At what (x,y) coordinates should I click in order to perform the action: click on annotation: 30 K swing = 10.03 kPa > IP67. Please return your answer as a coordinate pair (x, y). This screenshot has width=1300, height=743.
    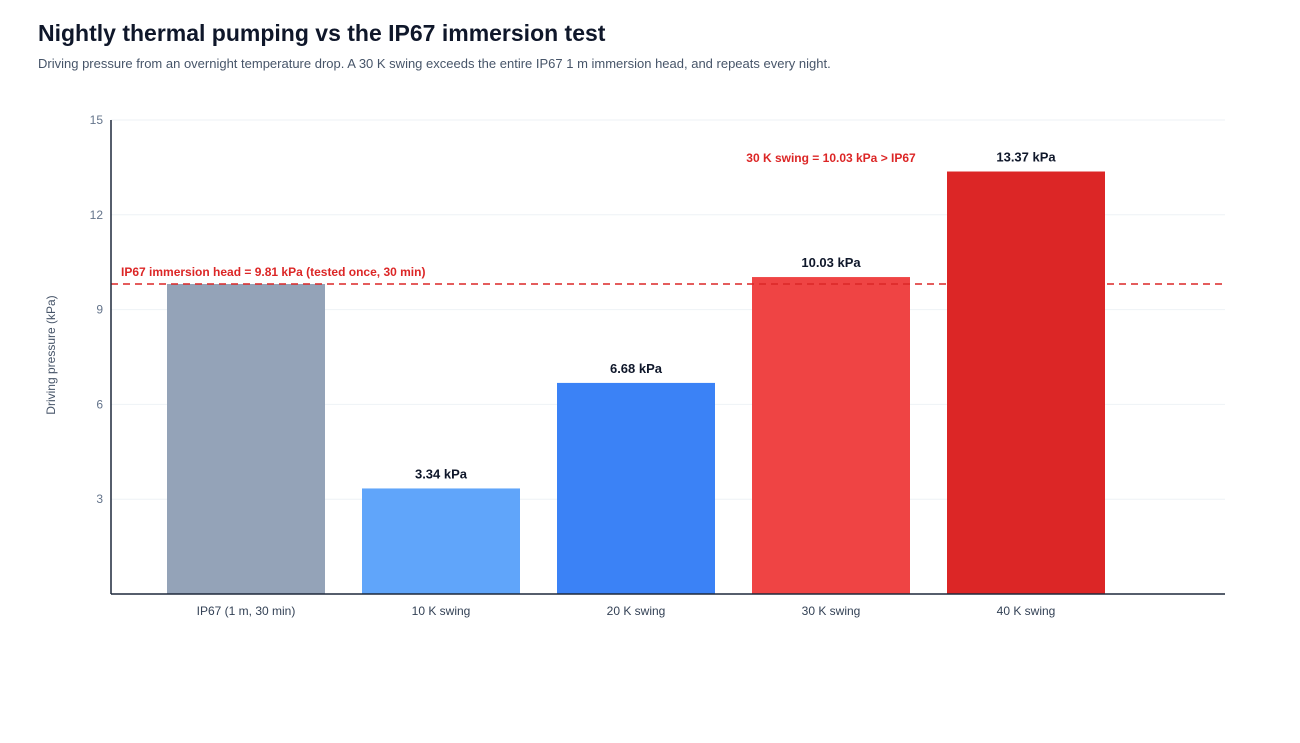
    Looking at the image, I should click on (831, 158).